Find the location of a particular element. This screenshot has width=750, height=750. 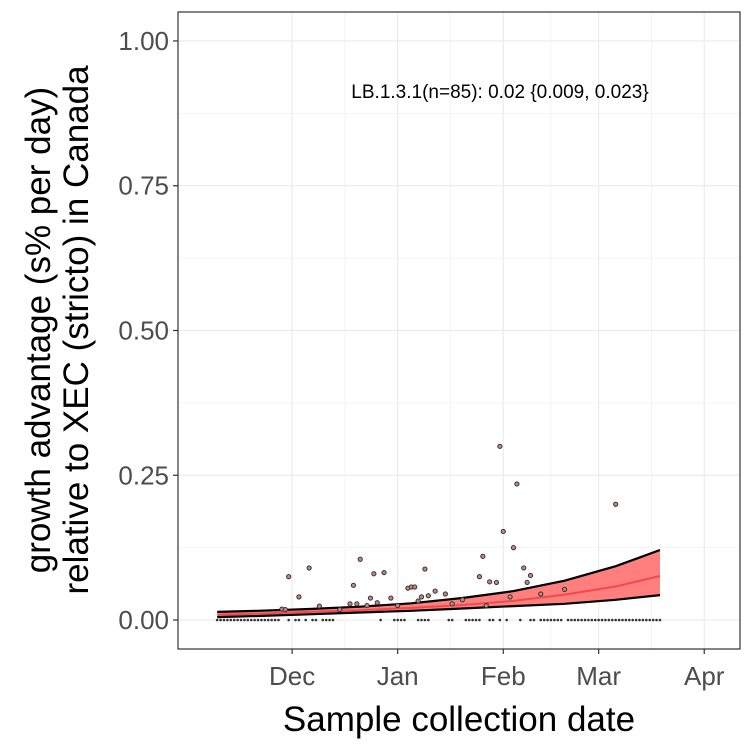

x-tick-label: Jan is located at coordinates (398, 676).